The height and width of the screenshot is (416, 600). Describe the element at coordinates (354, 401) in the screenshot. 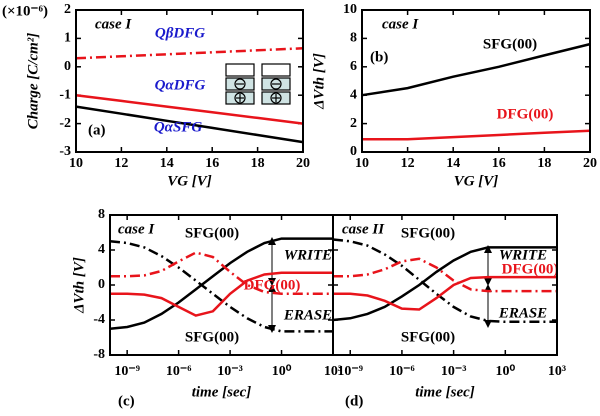

I see `annotation: (d)` at that location.